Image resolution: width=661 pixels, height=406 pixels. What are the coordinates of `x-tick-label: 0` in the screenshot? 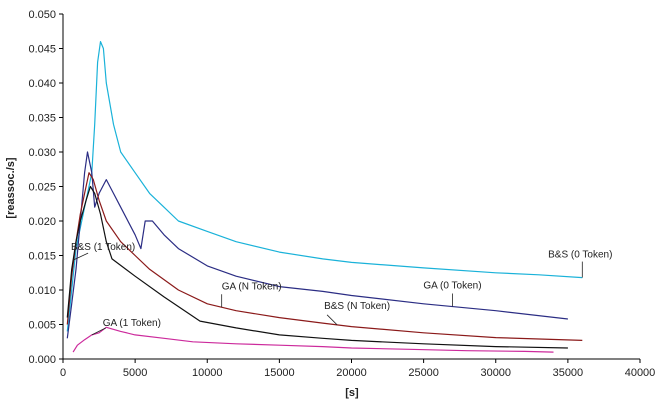 It's located at (63, 373).